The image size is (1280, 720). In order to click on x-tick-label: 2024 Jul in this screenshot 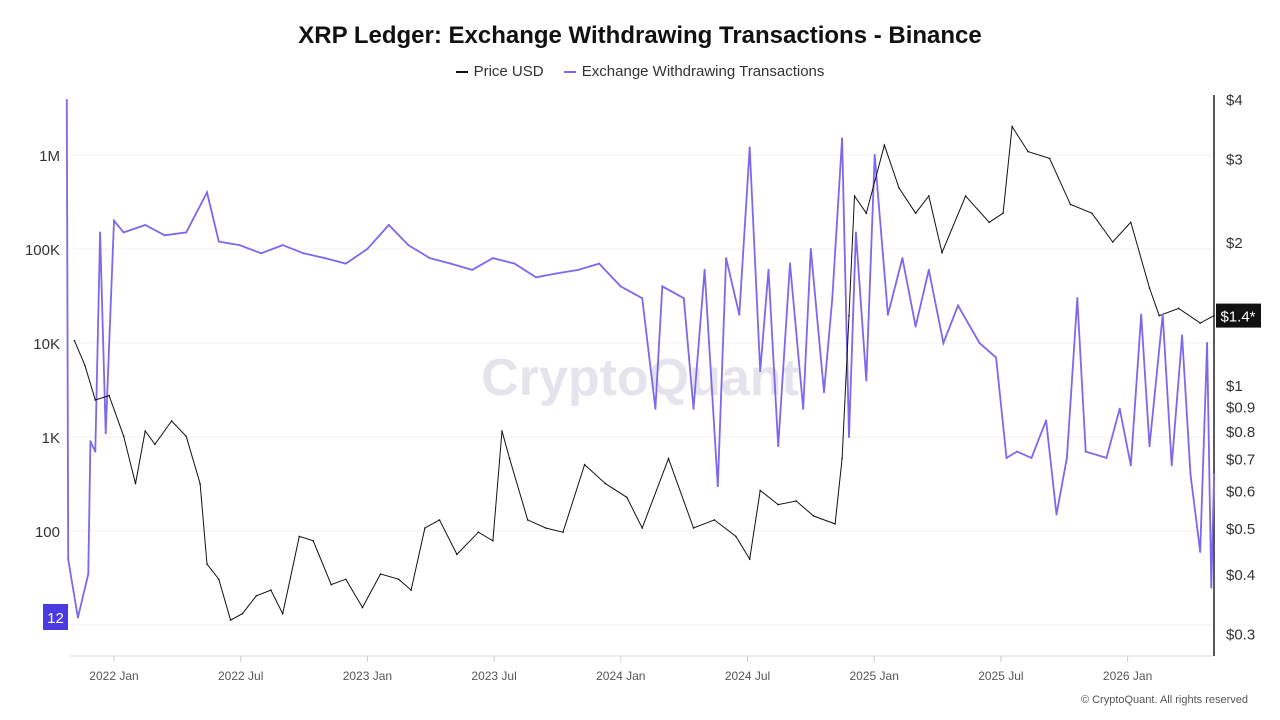, I will do `click(747, 676)`.